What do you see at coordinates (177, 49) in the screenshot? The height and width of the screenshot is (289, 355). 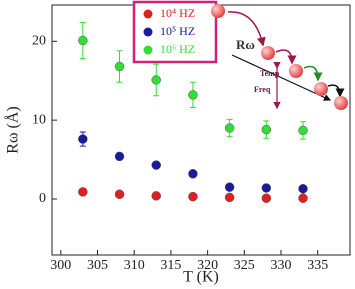 I see `legend-label: 10⁶ HZ` at bounding box center [177, 49].